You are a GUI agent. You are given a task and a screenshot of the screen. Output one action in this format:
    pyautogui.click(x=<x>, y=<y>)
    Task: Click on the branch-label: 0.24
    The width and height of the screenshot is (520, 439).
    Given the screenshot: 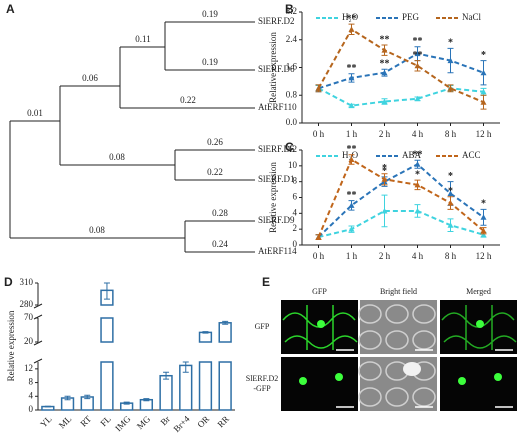 What is the action you would take?
    pyautogui.click(x=220, y=244)
    